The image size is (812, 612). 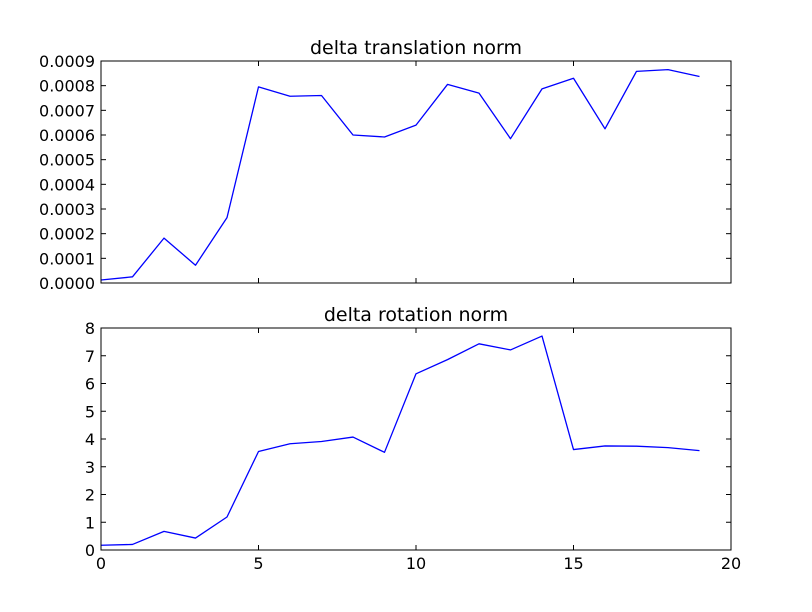 What do you see at coordinates (67, 209) in the screenshot?
I see `translation-y-tick-label: 0.0003` at bounding box center [67, 209].